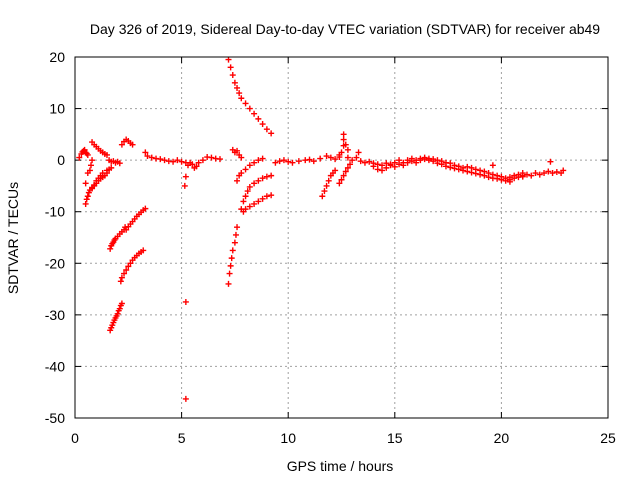  What do you see at coordinates (250, 169) in the screenshot?
I see `series-seg-7-9-mid` at bounding box center [250, 169].